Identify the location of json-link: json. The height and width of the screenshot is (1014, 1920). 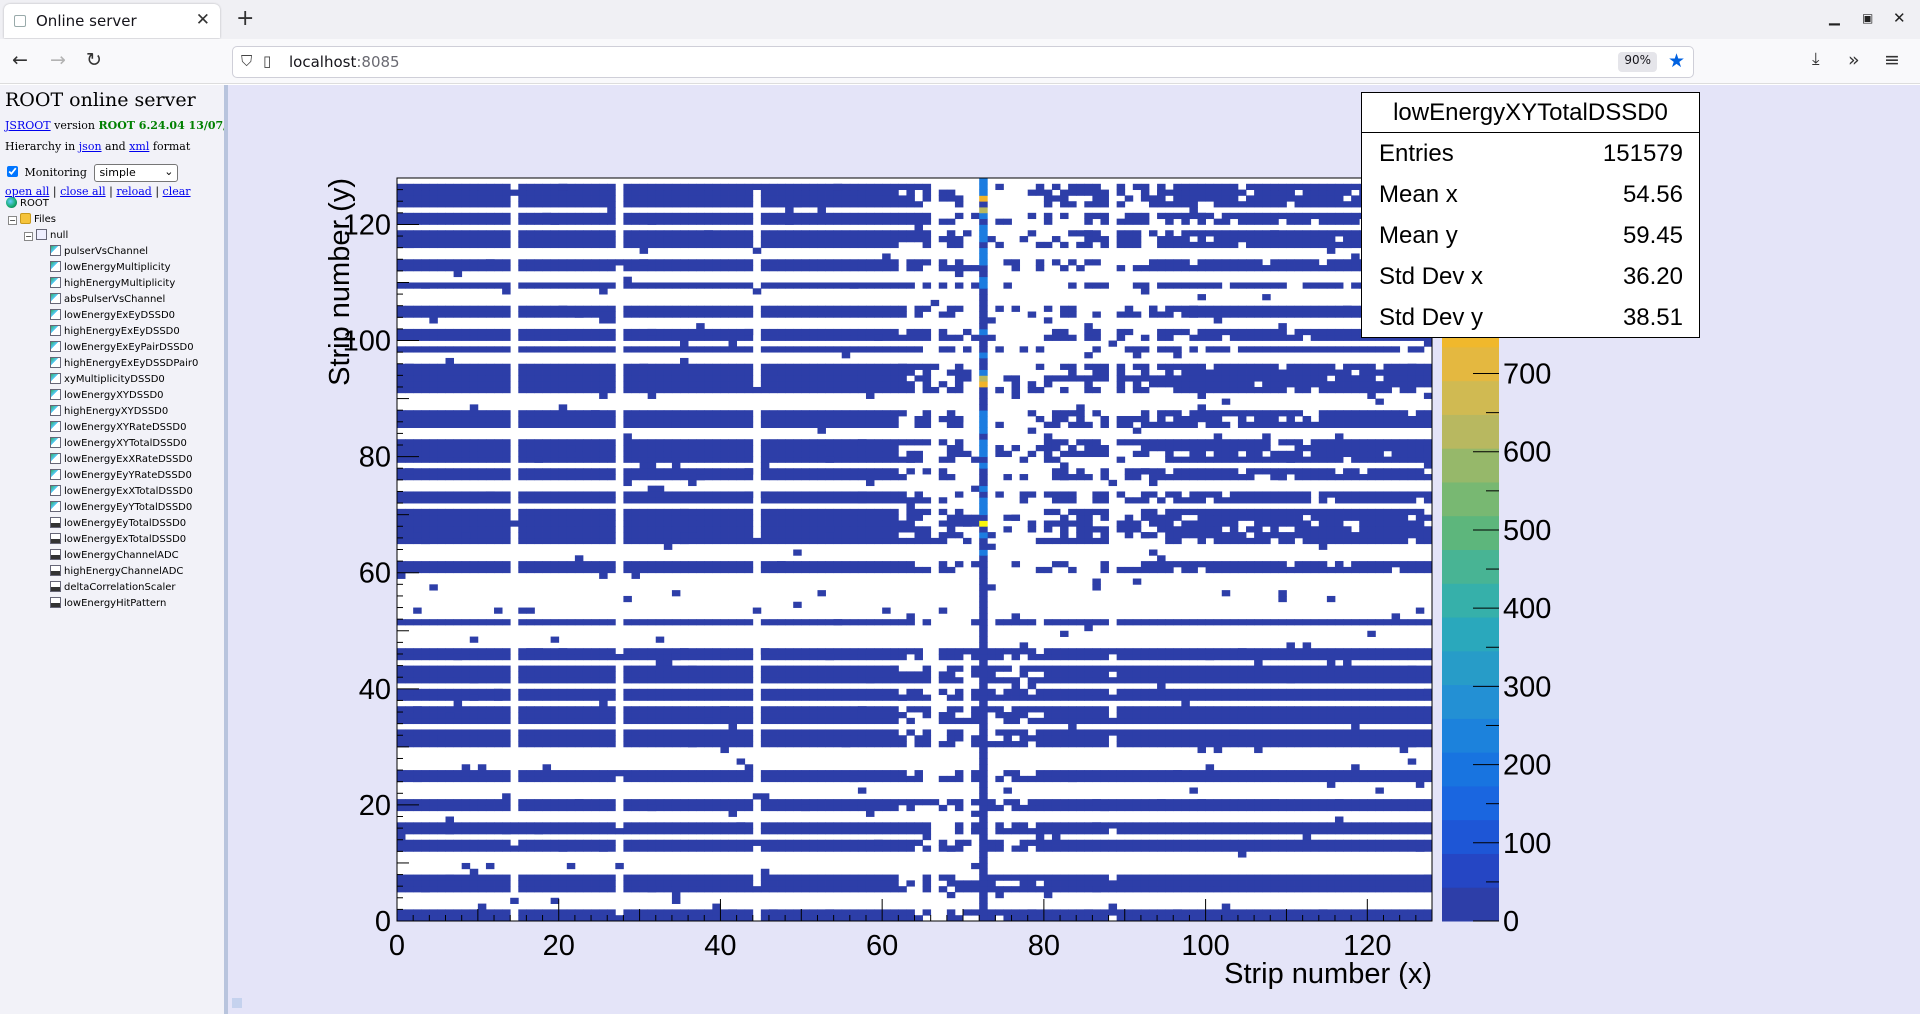
(90, 146).